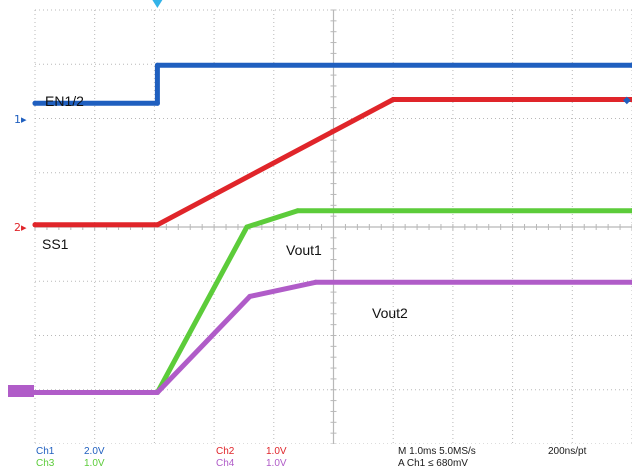 Image resolution: width=632 pixels, height=474 pixels. What do you see at coordinates (45, 463) in the screenshot?
I see `ch3-name: Ch3` at bounding box center [45, 463].